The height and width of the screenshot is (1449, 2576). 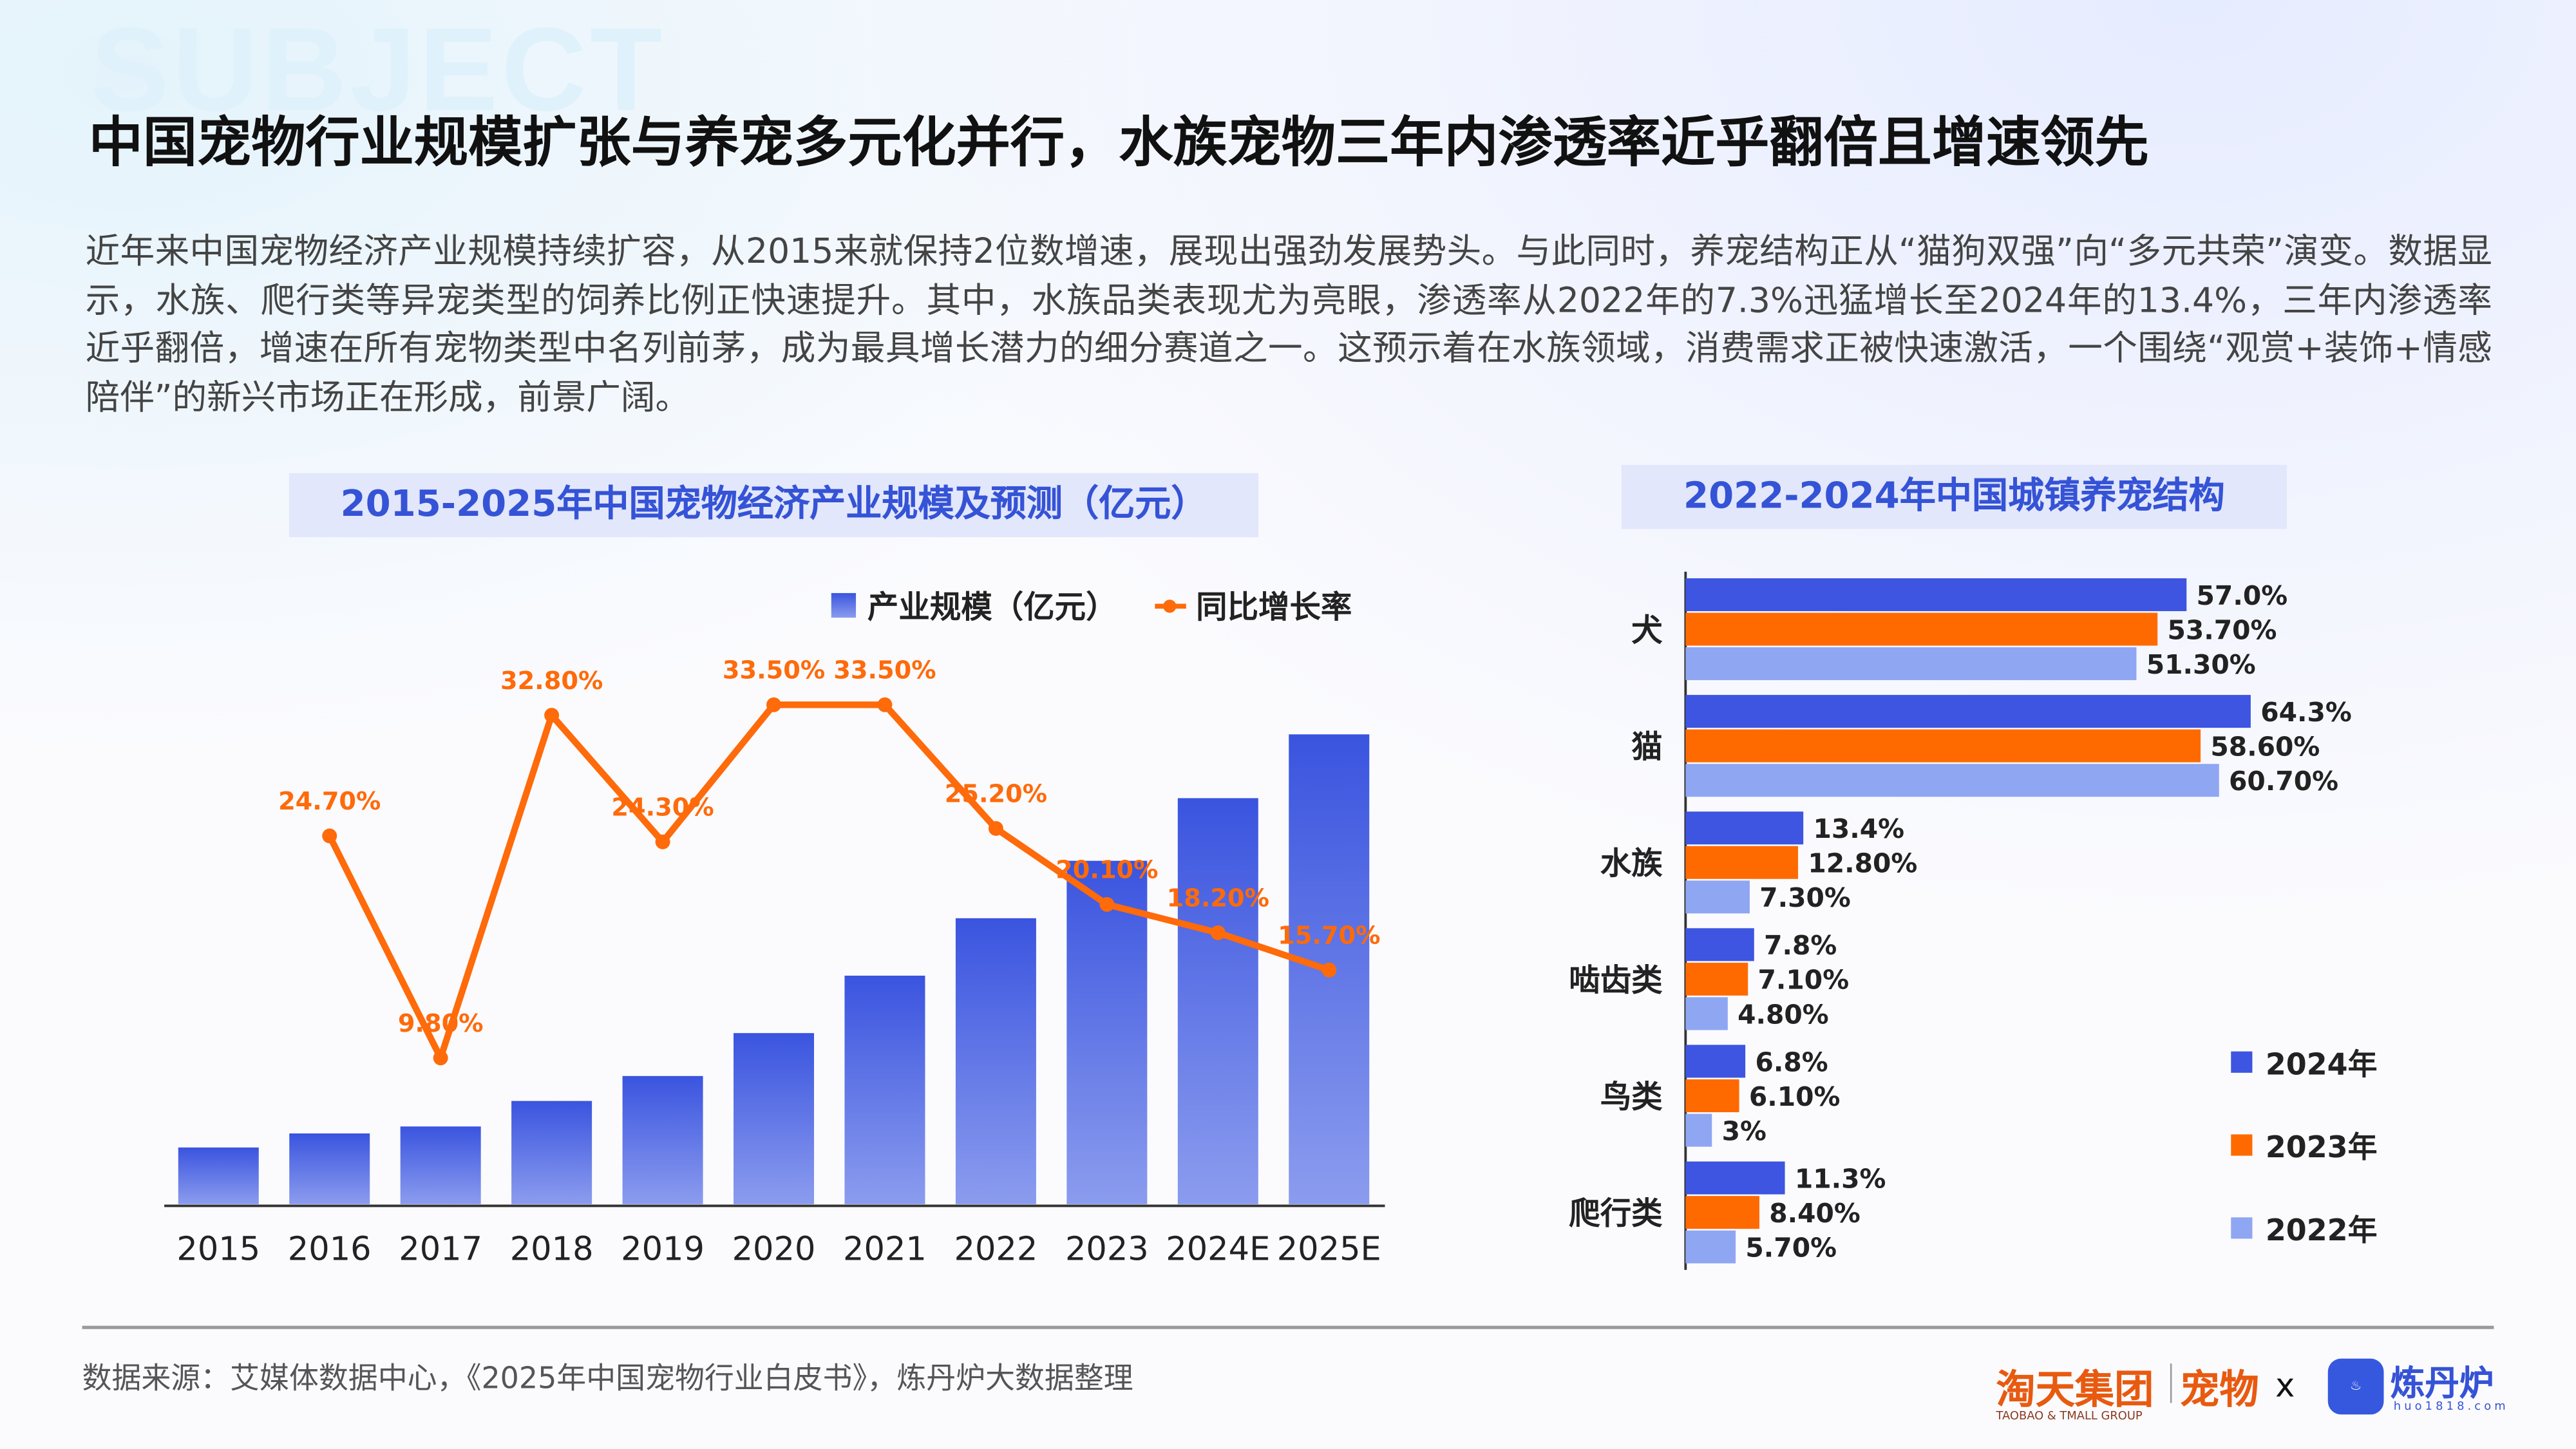 I want to click on x-tick-label: 2017, so click(x=441, y=1250).